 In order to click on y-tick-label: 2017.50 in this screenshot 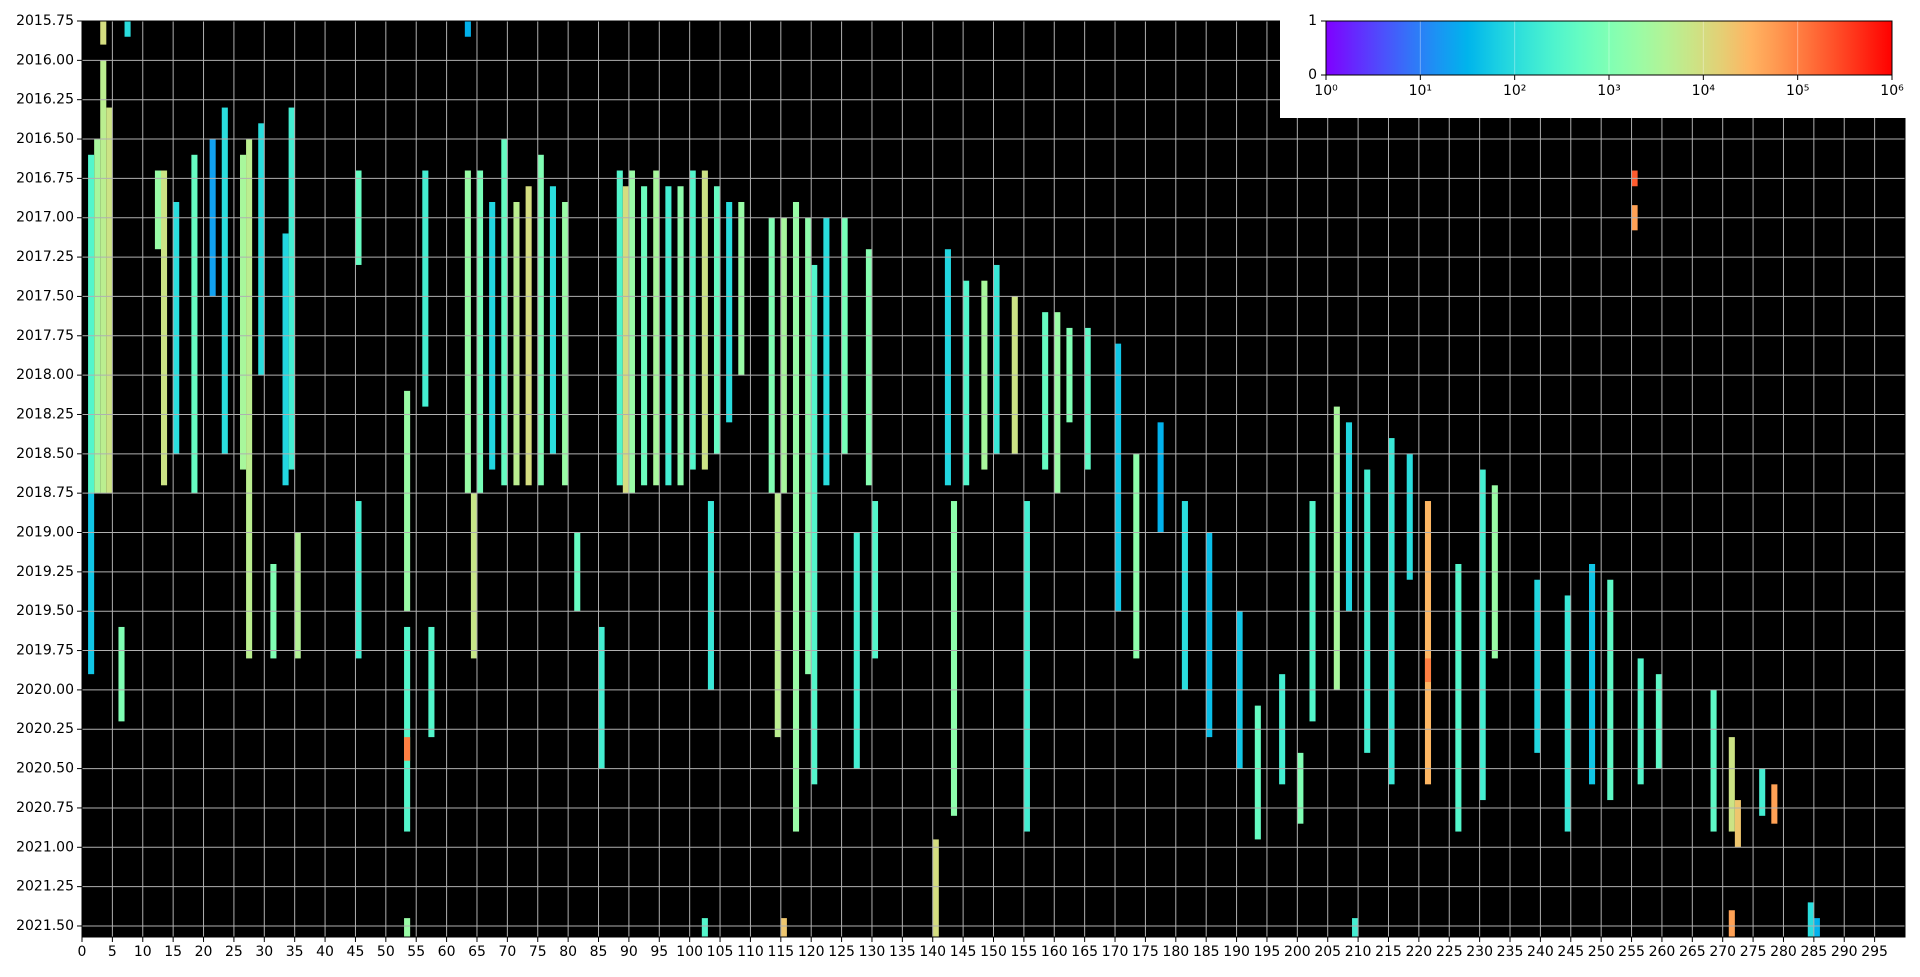, I will do `click(45, 296)`.